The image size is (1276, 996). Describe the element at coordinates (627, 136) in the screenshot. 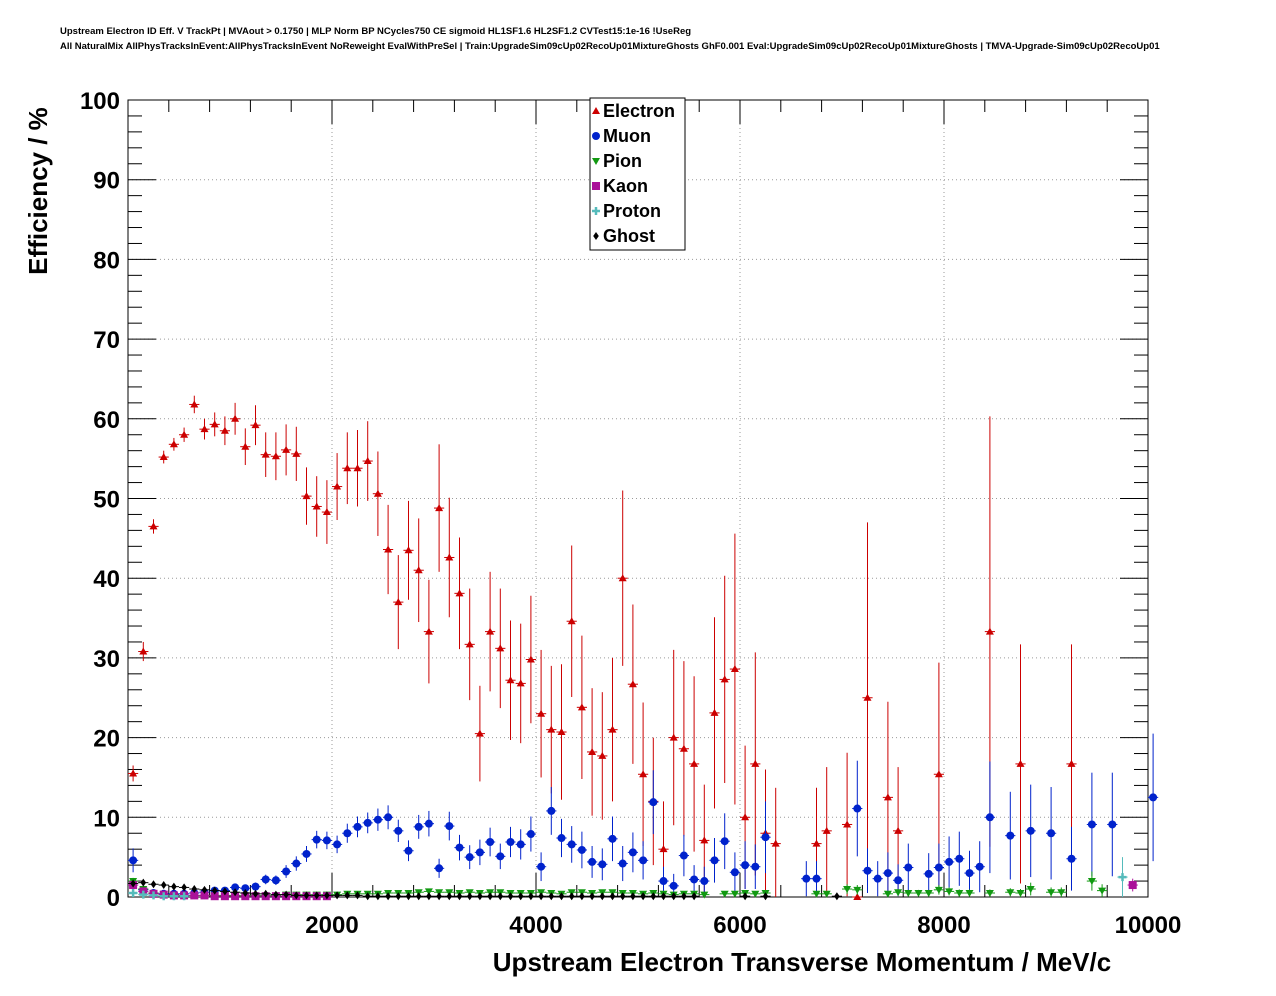

I see `legend-label-muon: Muon` at that location.